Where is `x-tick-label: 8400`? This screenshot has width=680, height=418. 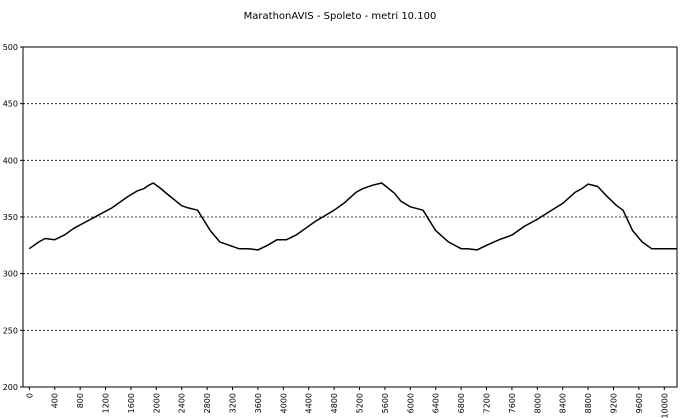 x-tick-label: 8400 is located at coordinates (563, 403).